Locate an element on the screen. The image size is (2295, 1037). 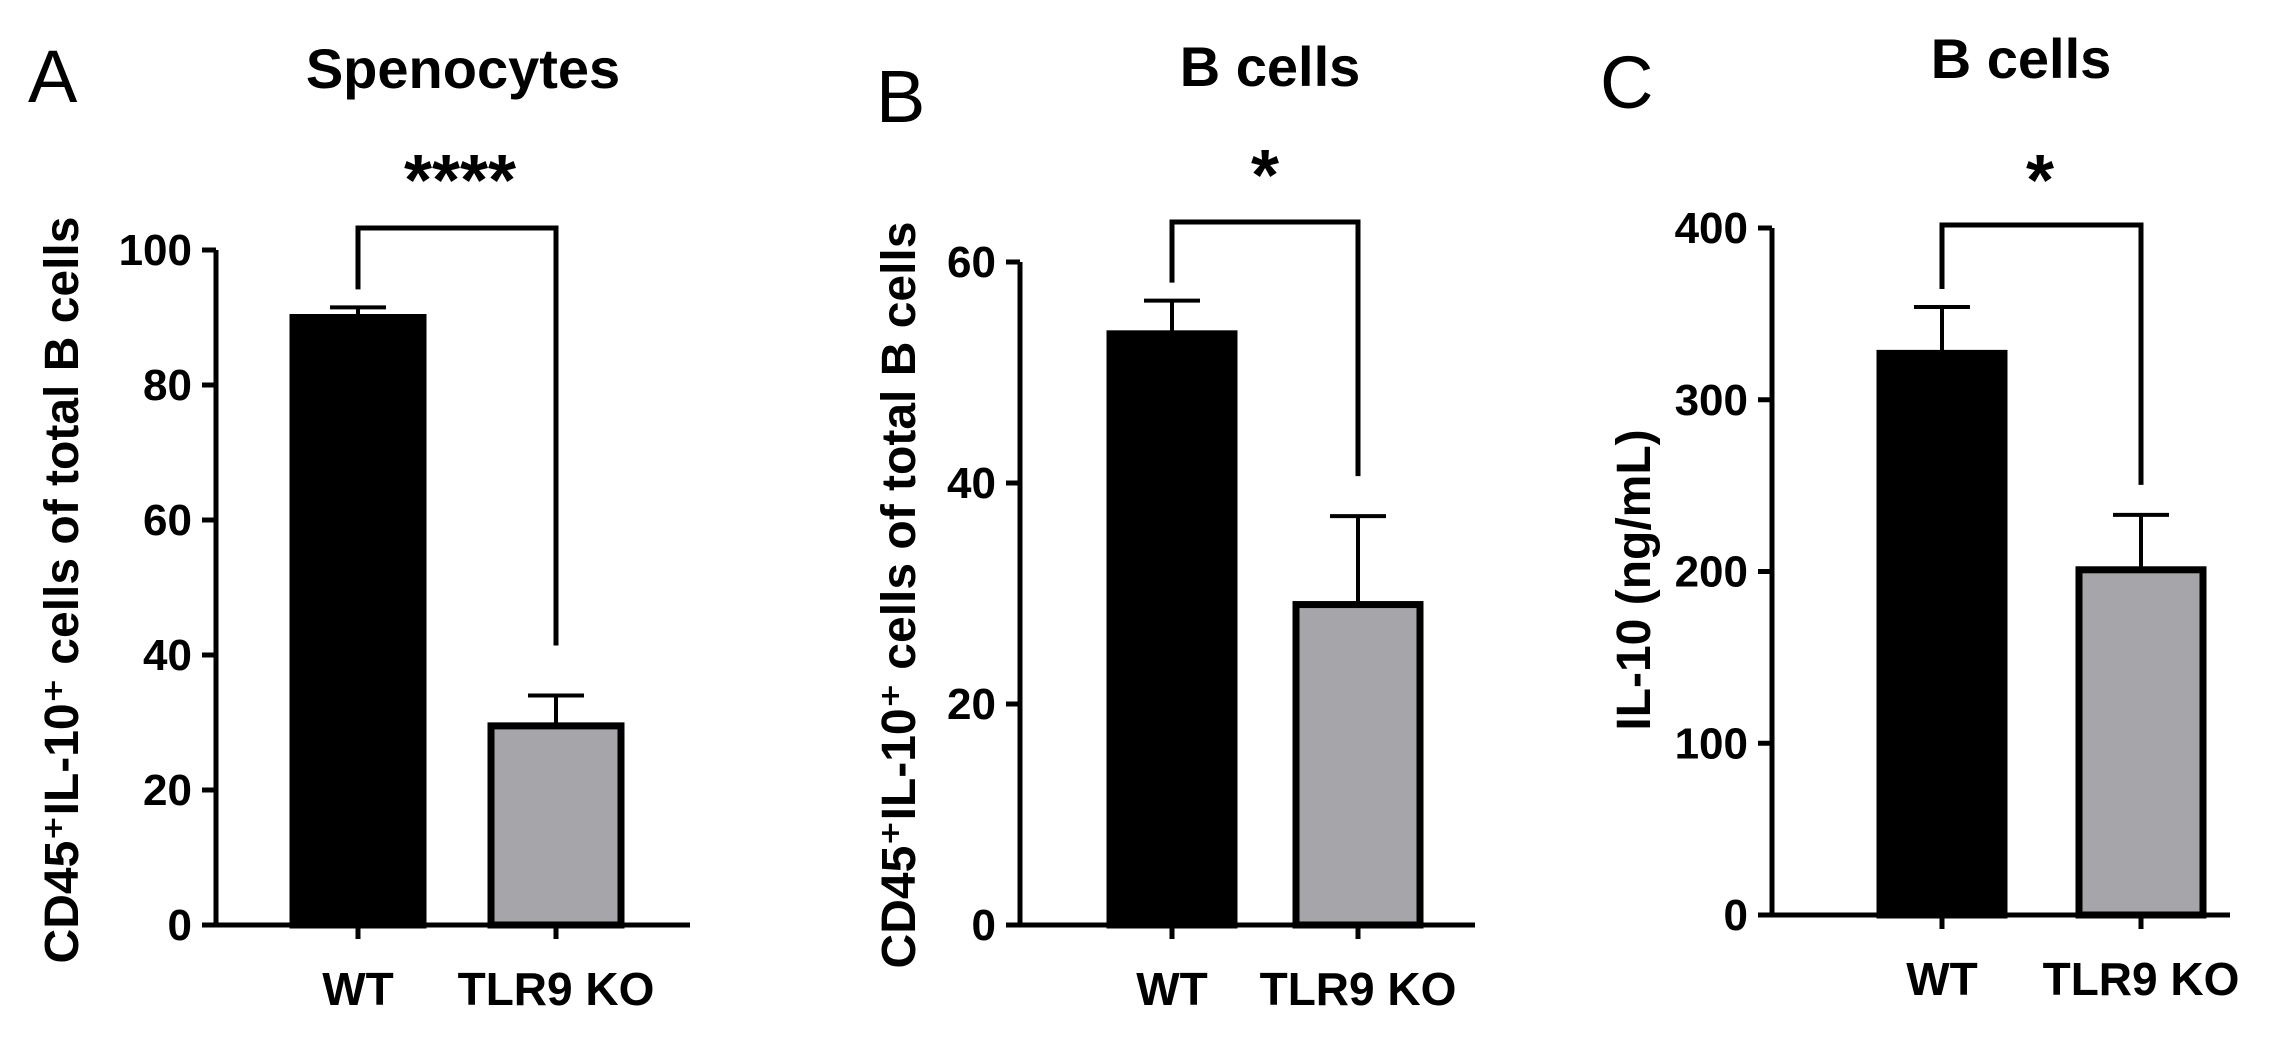
panel-letter: A is located at coordinates (53, 76).